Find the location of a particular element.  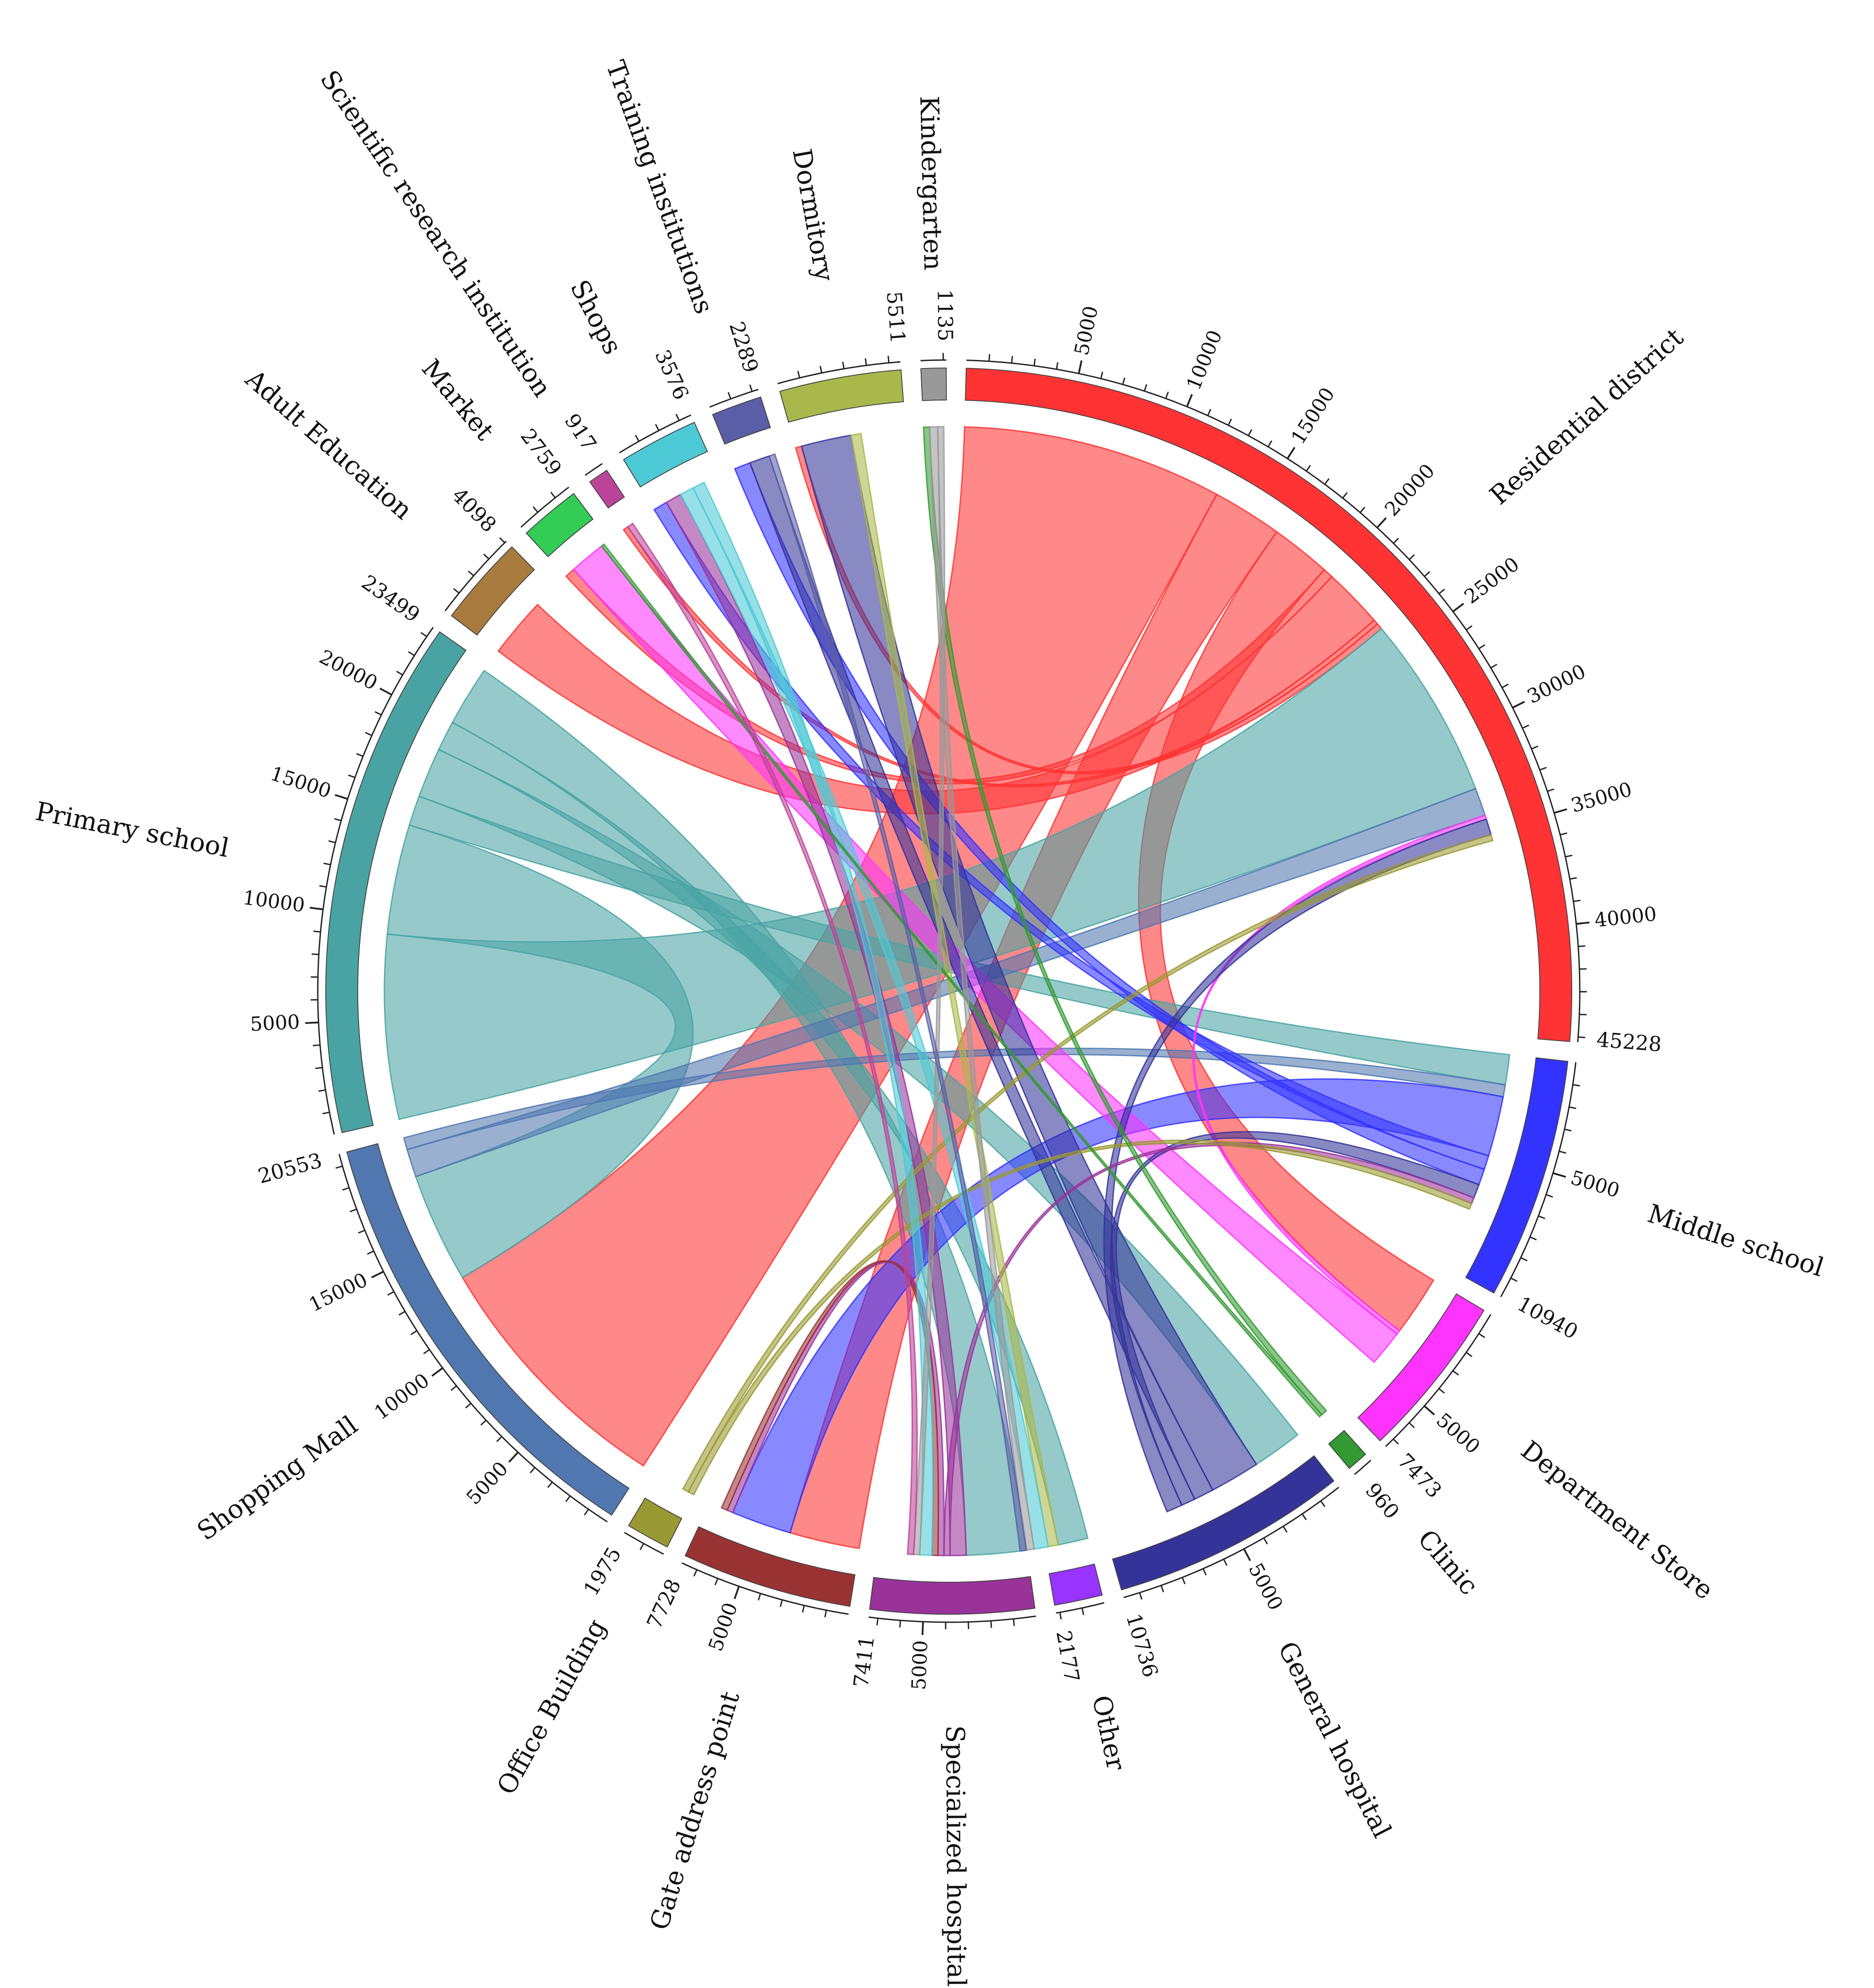

ribbon-primary-school-to-shopping-mall is located at coordinates (540, 1051).